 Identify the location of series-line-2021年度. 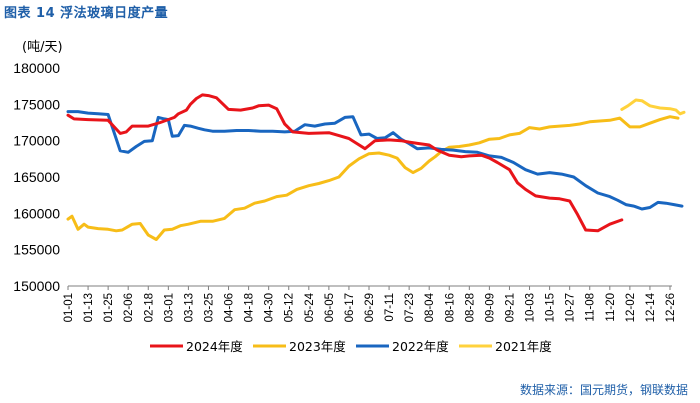
(653, 107).